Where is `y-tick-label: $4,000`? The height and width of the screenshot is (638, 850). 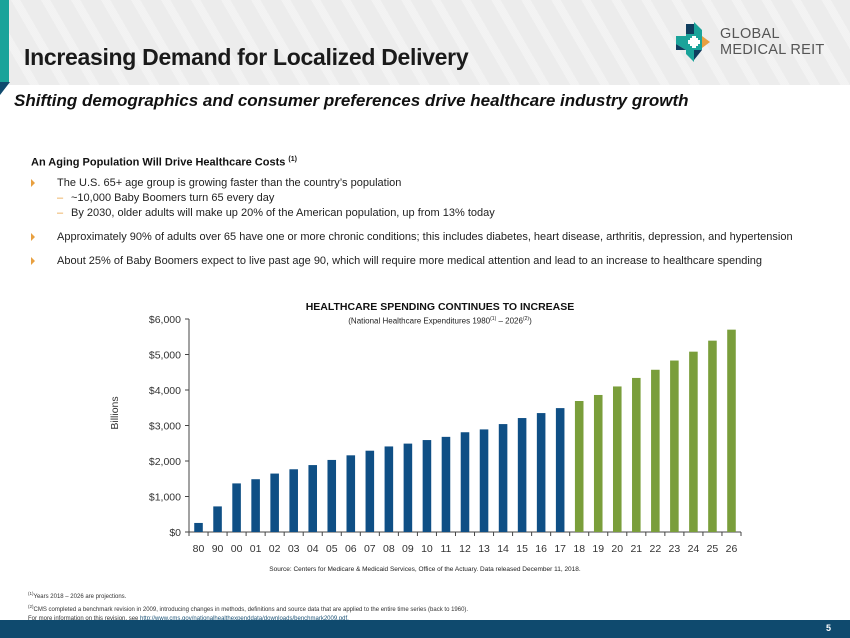
y-tick-label: $4,000 is located at coordinates (165, 391).